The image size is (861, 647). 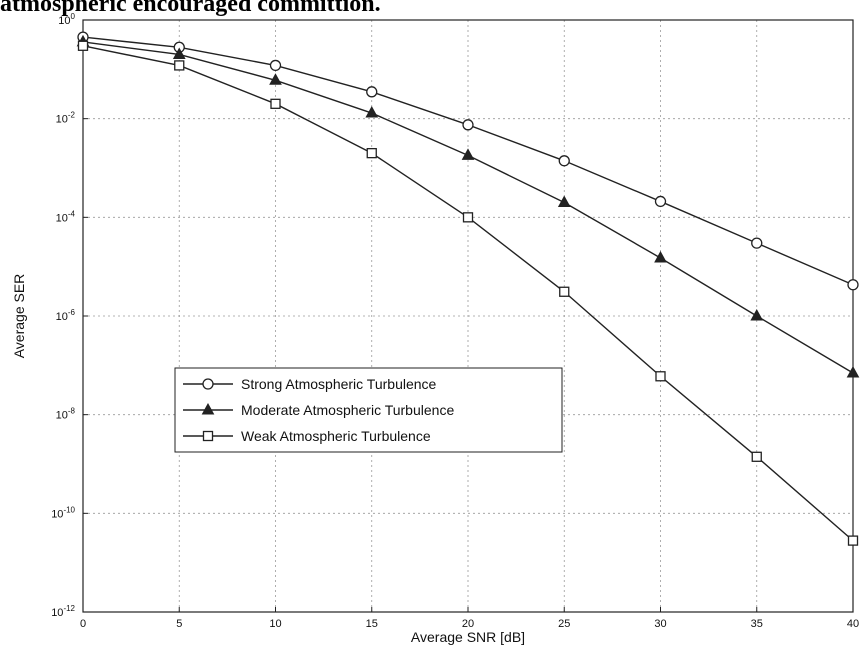 What do you see at coordinates (468, 624) in the screenshot?
I see `x-tick-label: 20` at bounding box center [468, 624].